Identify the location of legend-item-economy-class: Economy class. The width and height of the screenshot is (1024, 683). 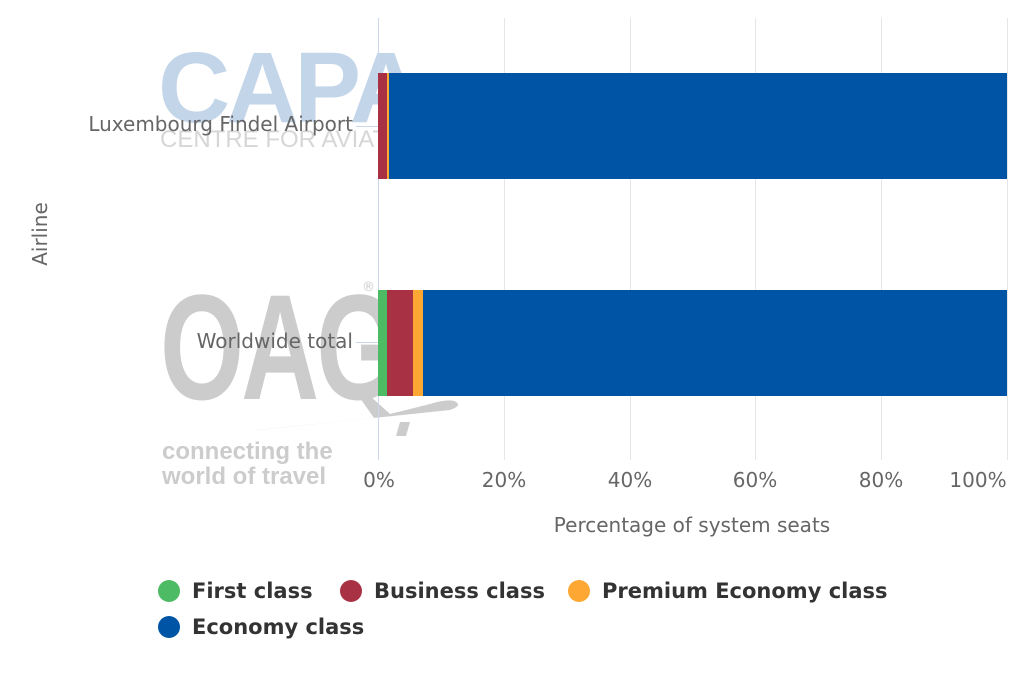
(261, 627).